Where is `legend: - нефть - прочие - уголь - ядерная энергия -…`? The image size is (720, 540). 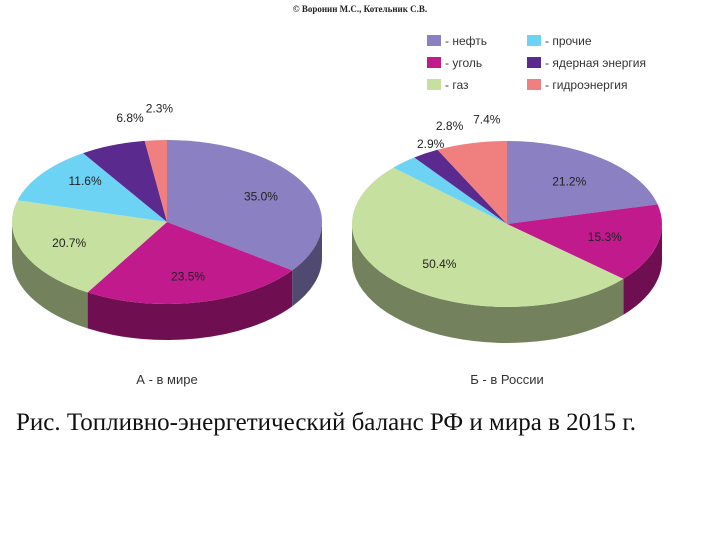
legend: - нефть - прочие - уголь - ядерная энергия -… is located at coordinates (536, 63).